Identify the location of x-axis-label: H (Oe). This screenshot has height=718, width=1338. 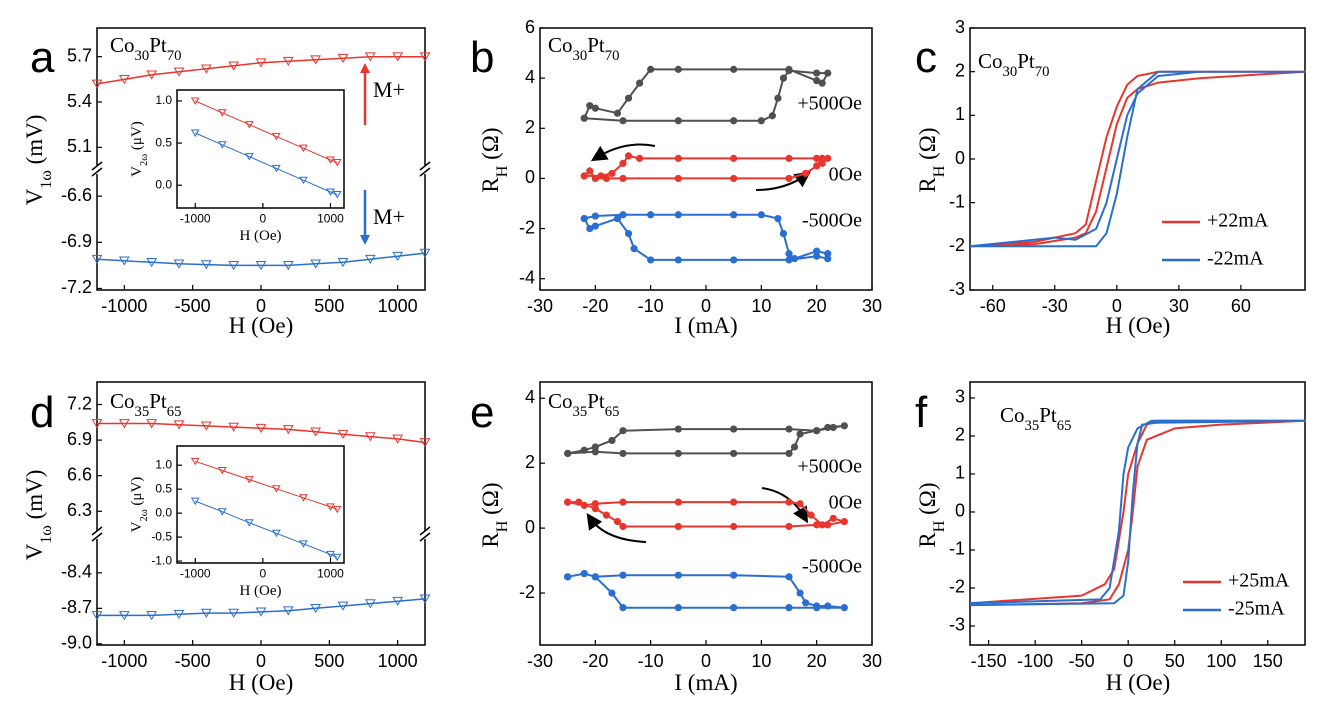
(1138, 325).